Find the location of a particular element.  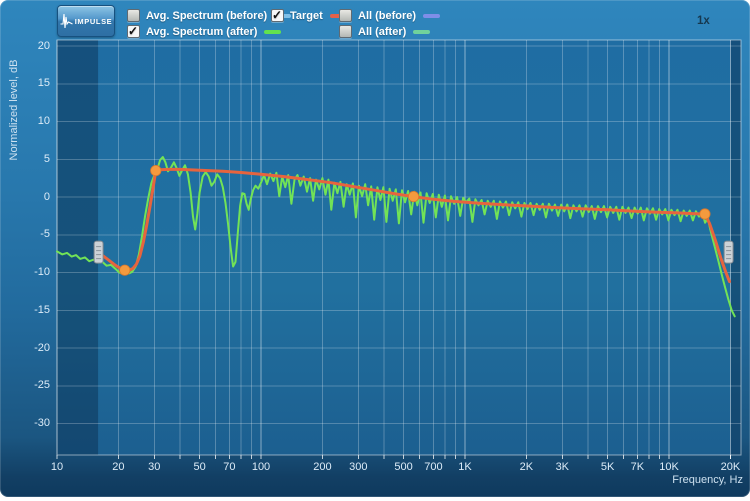

legend-item-avg-spectrum-before: Avg. Spectrum (before) is located at coordinates (209, 15).